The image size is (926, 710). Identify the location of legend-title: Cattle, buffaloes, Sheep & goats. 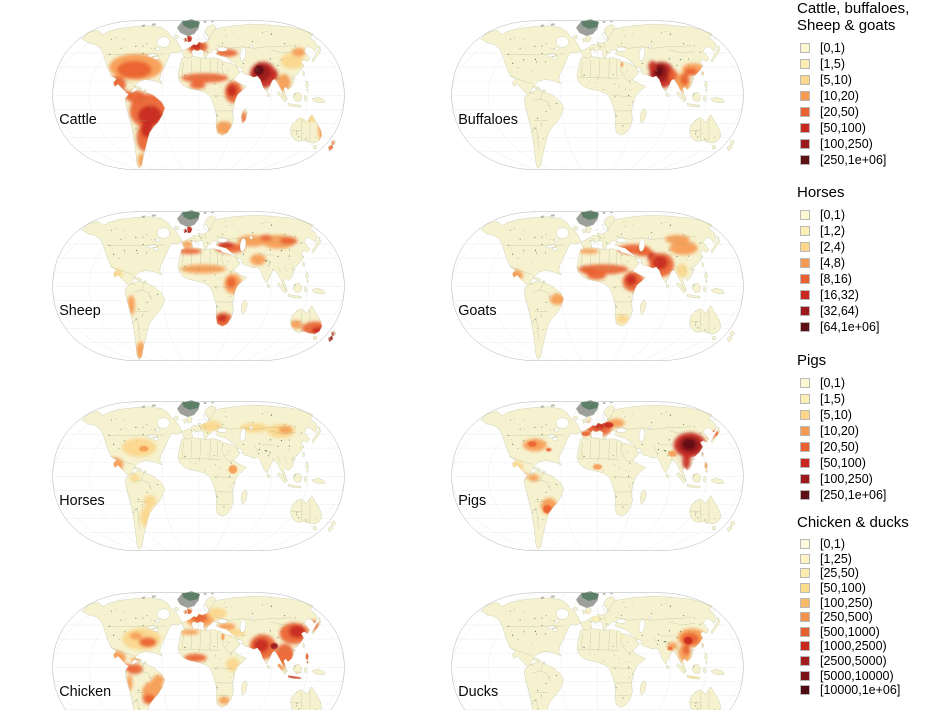
(861, 17).